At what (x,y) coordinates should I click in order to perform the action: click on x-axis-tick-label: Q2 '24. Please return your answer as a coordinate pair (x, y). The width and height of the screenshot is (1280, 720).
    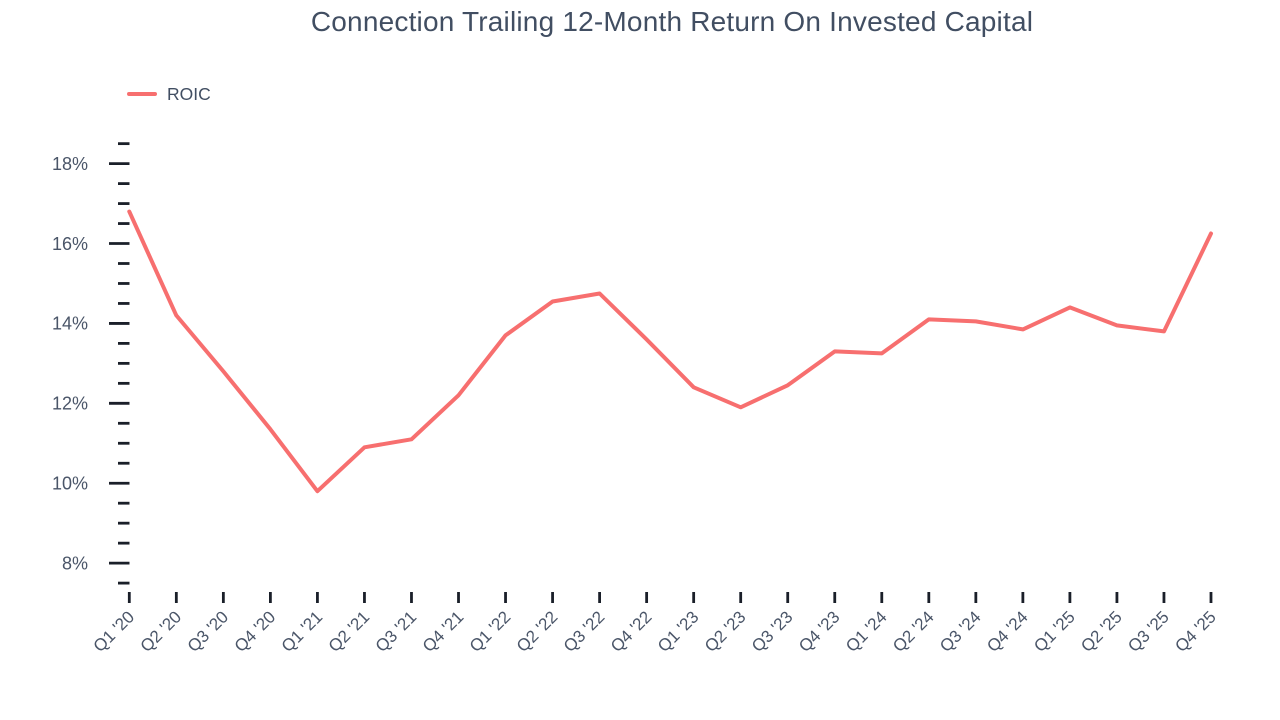
    Looking at the image, I should click on (913, 631).